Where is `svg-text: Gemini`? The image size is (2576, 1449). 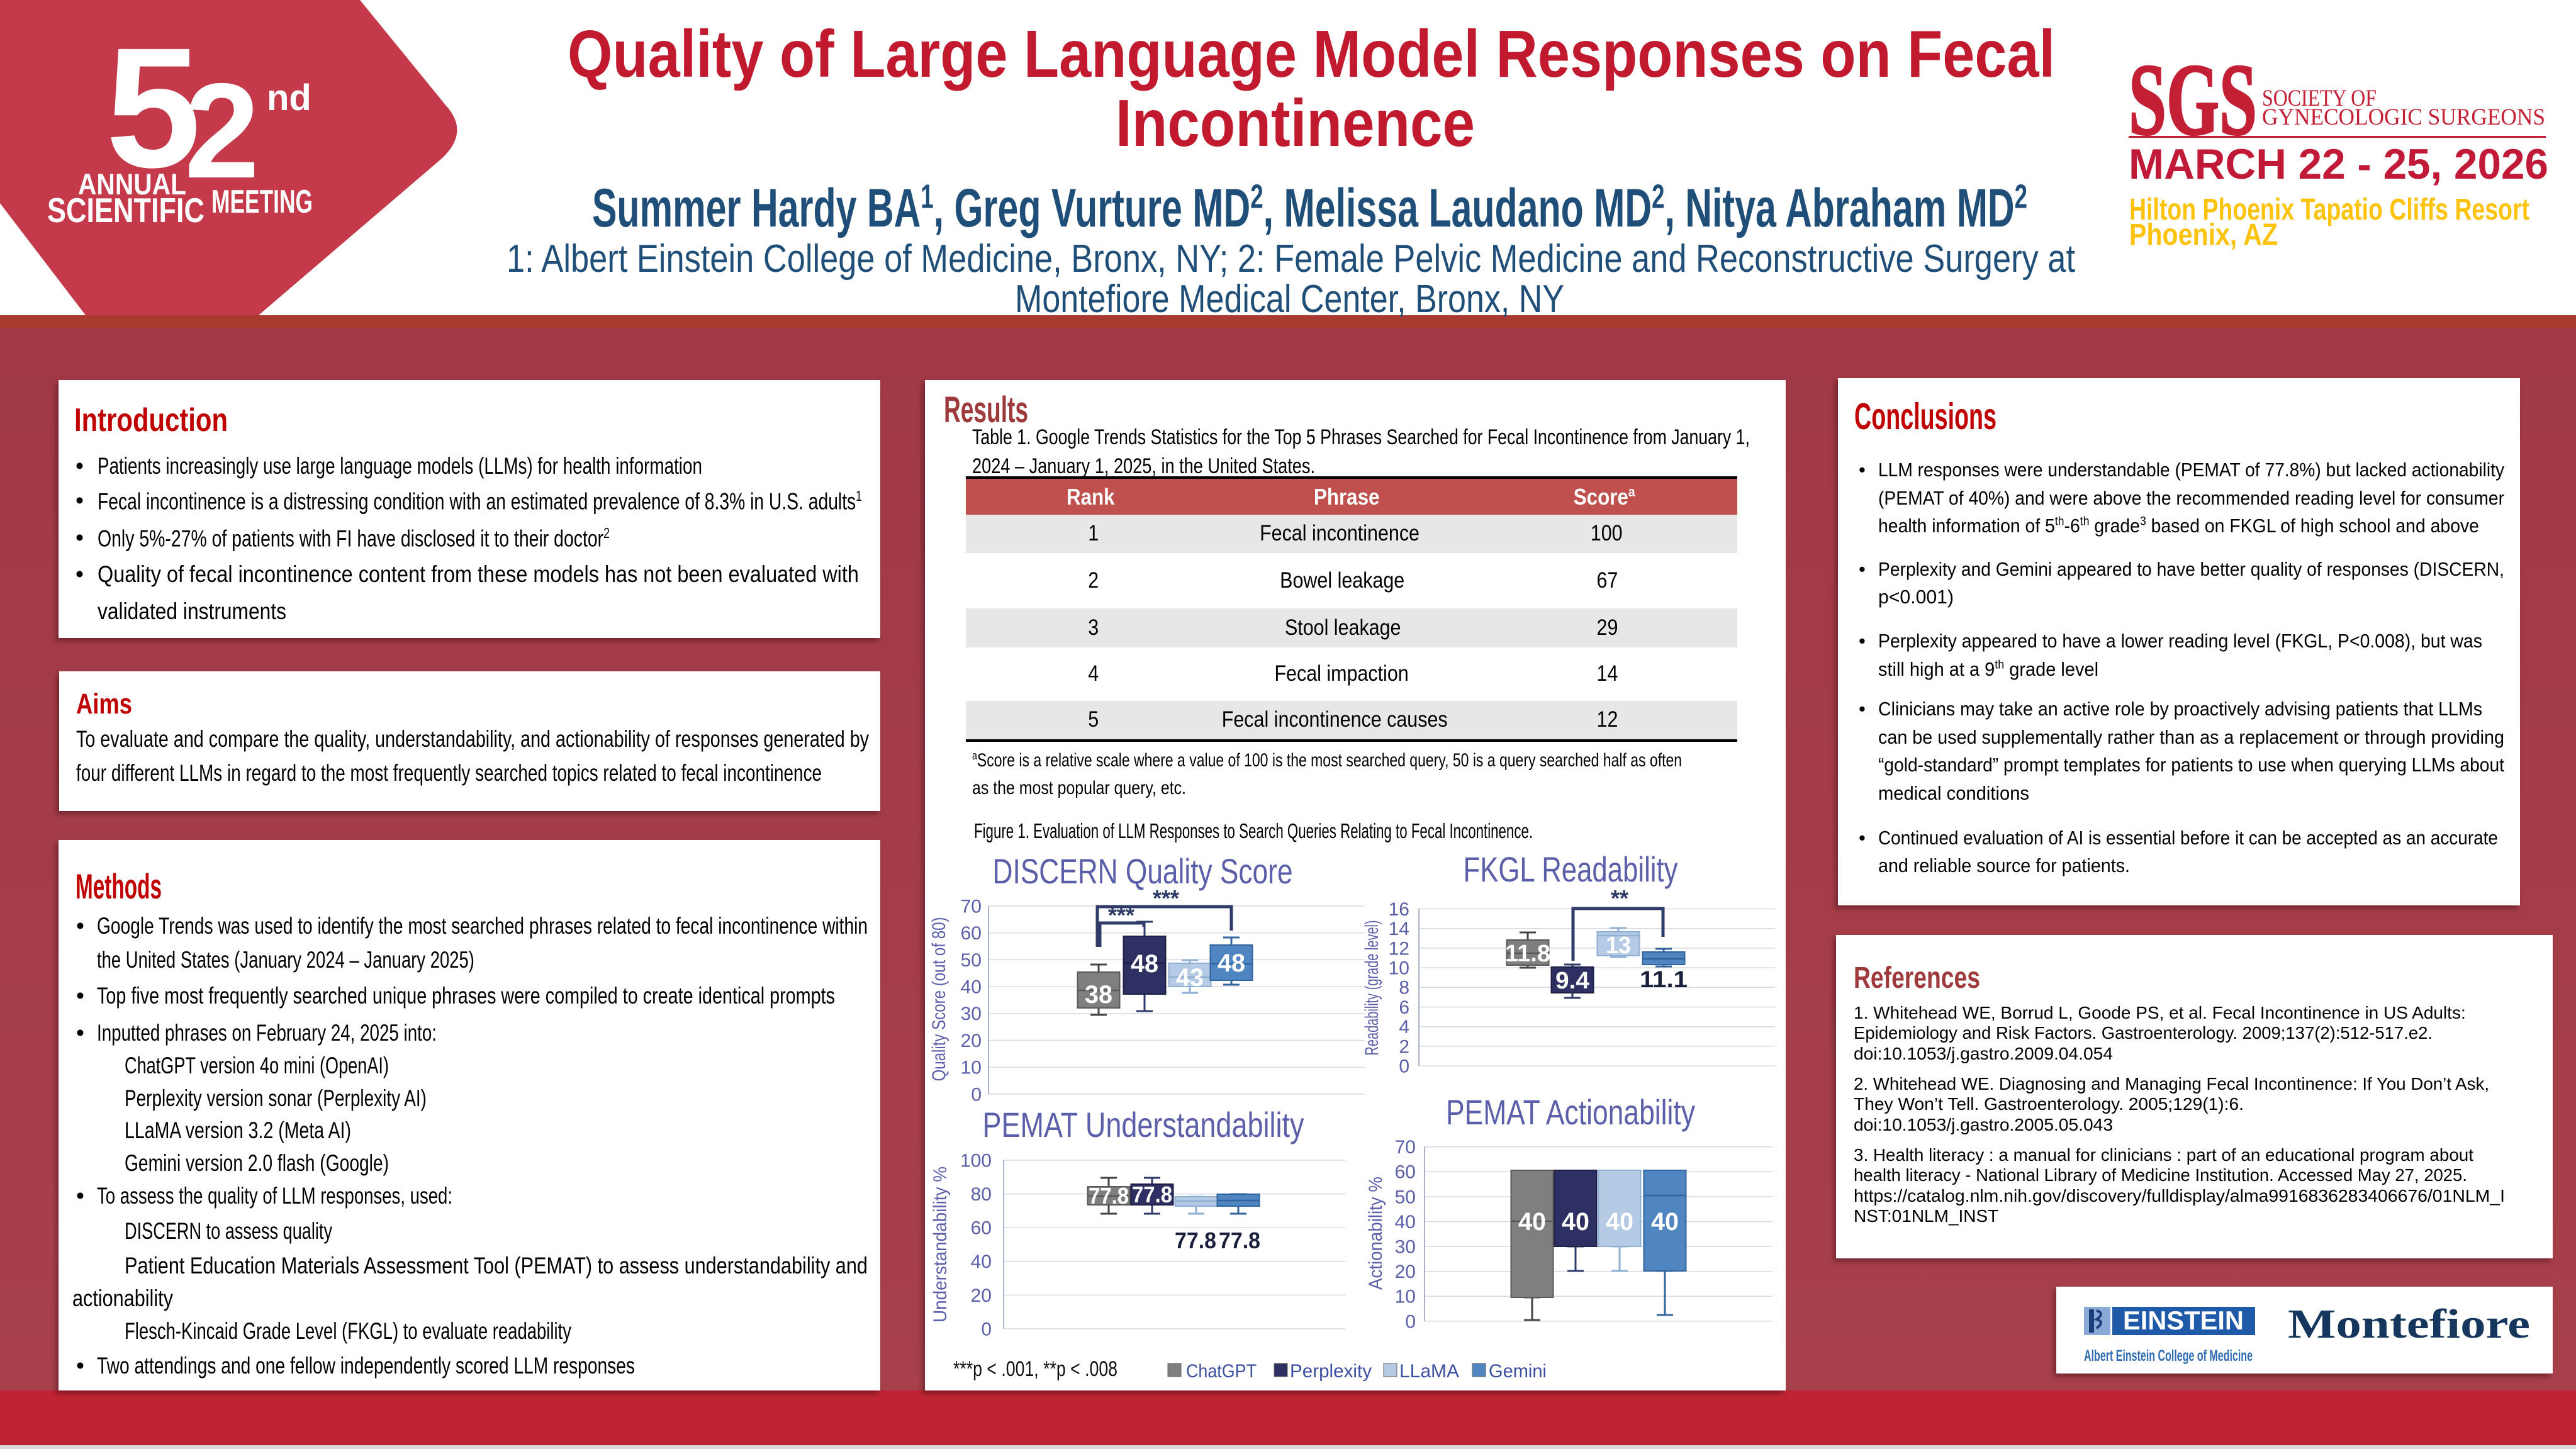
svg-text: Gemini is located at coordinates (1518, 1371).